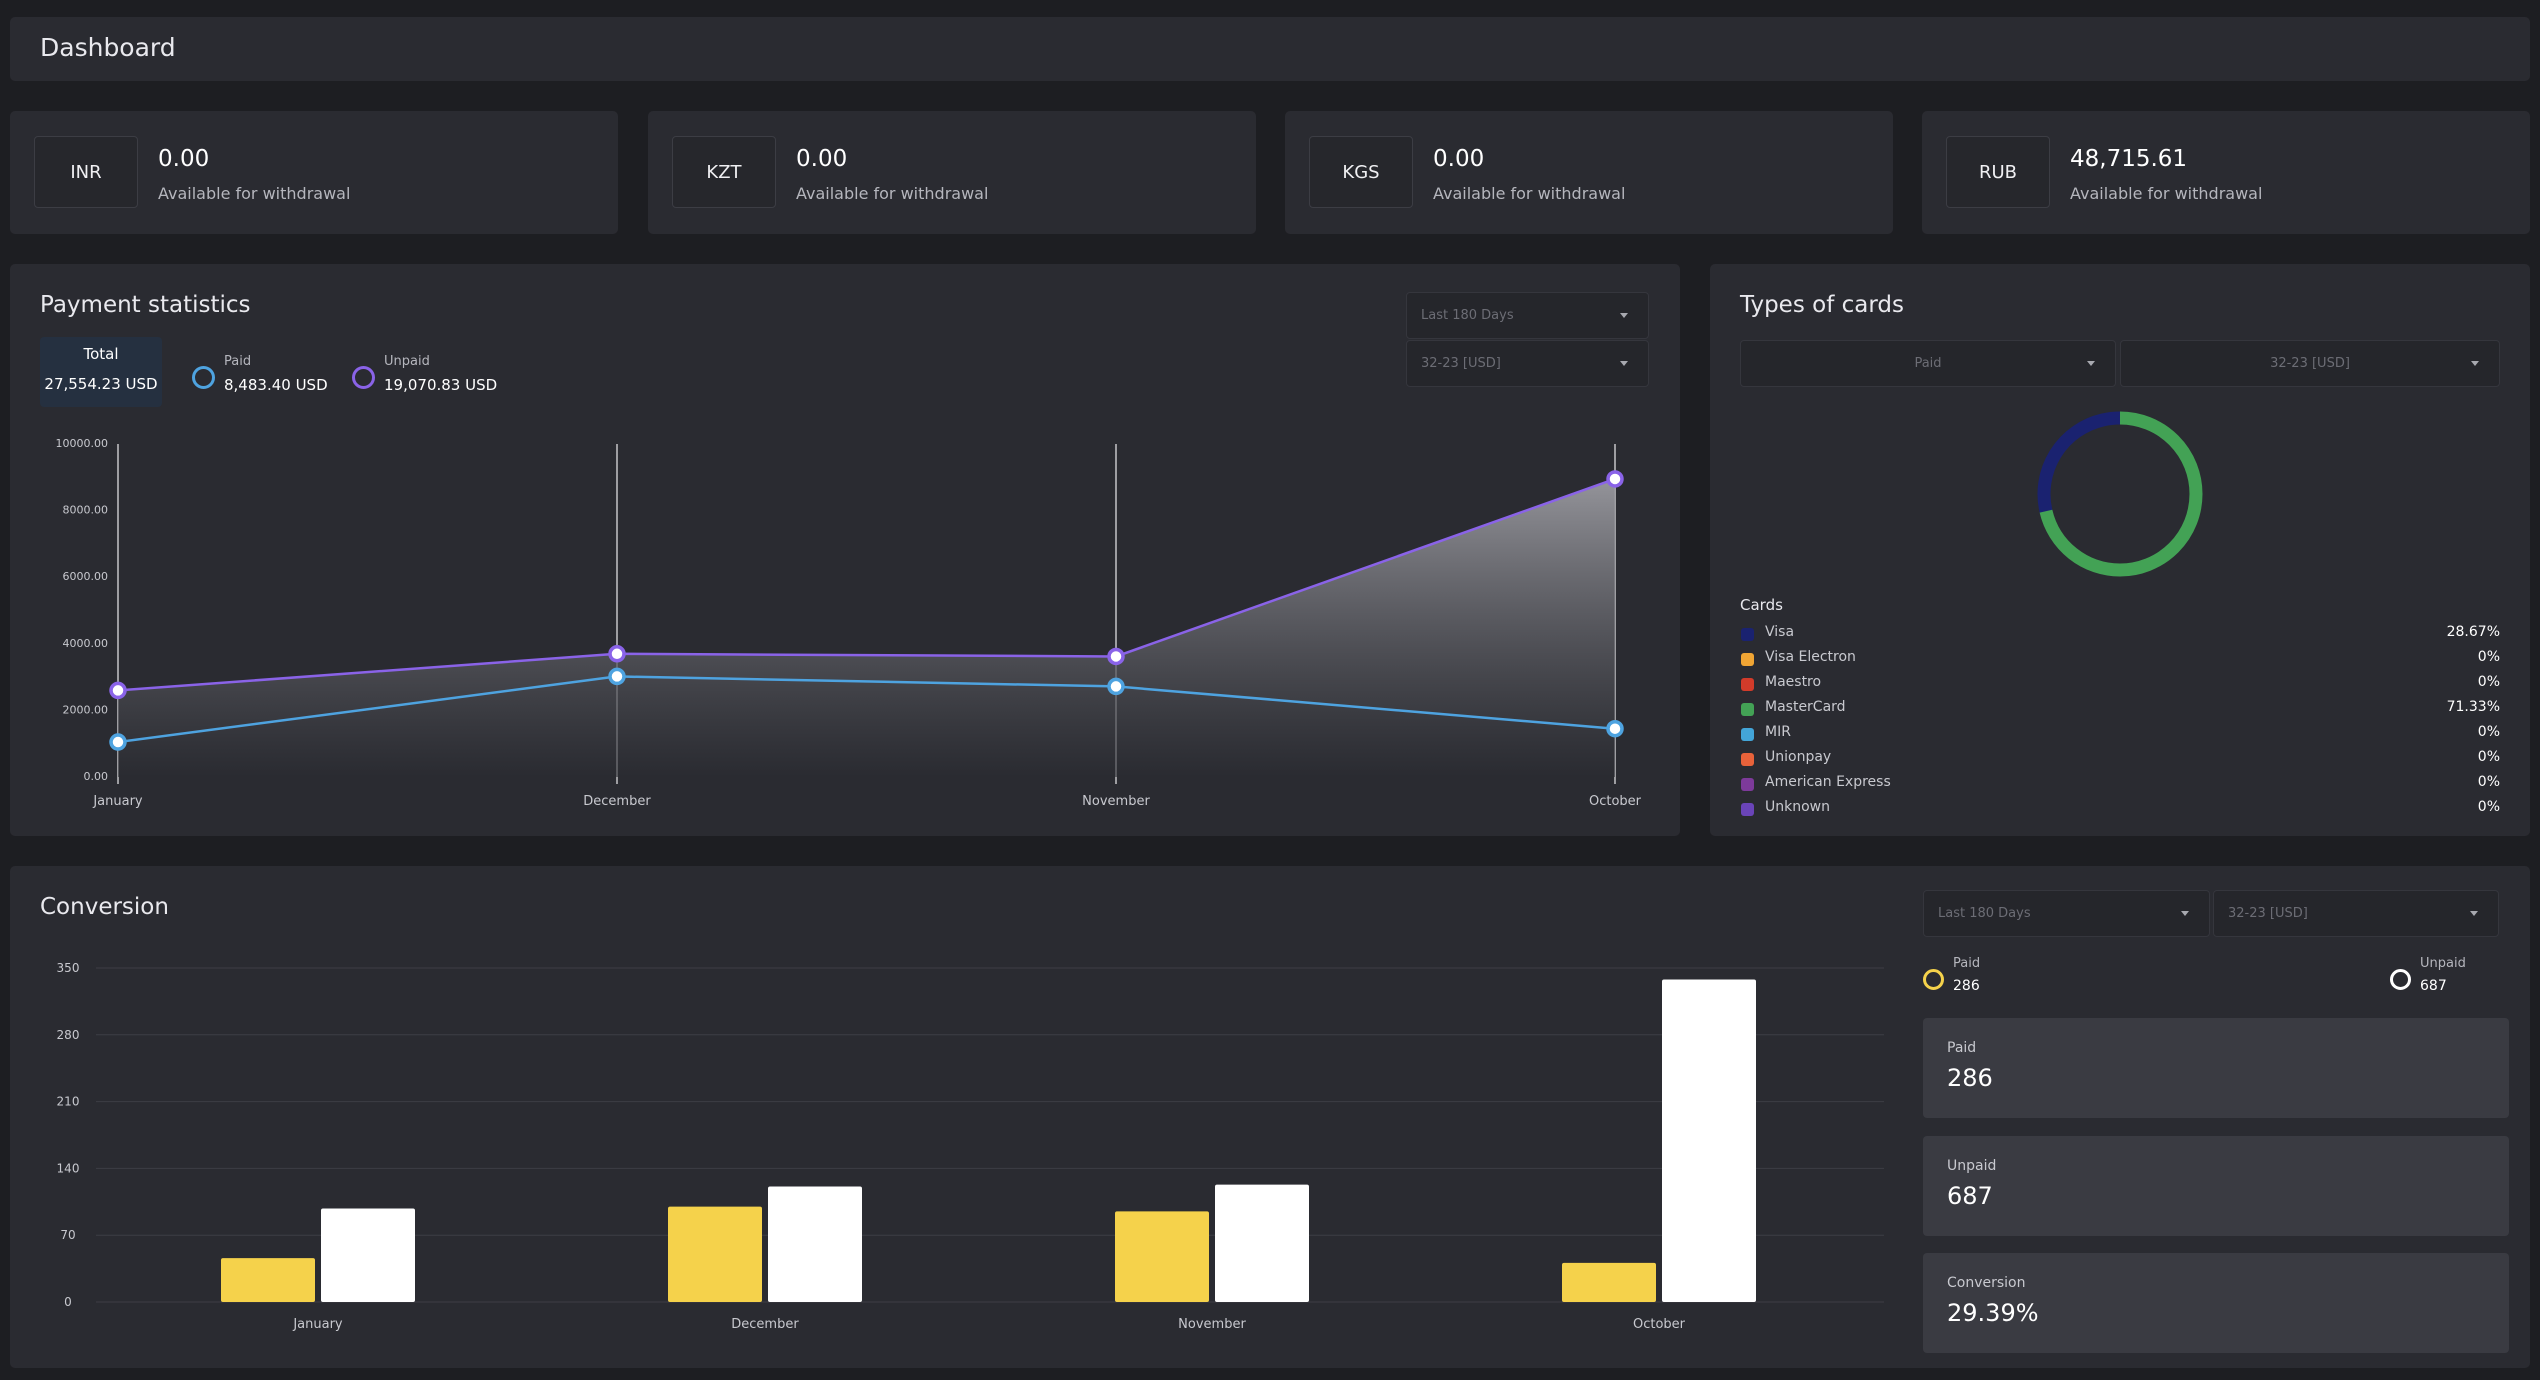 Image resolution: width=2540 pixels, height=1380 pixels. I want to click on card-types-donut, so click(2120, 494).